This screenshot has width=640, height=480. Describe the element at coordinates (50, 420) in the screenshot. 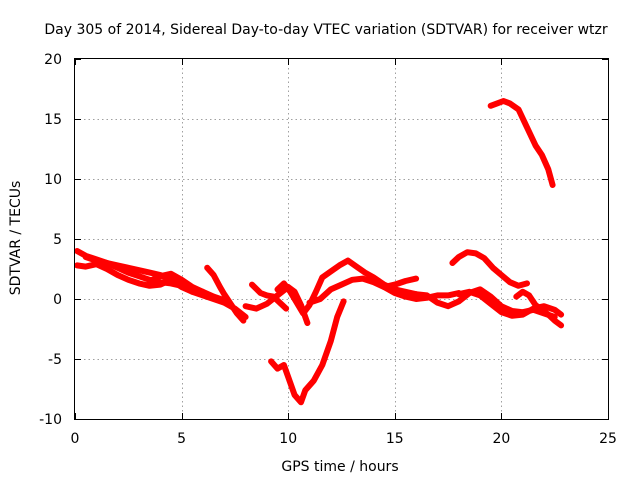

I see `y-tick-label: -10` at that location.